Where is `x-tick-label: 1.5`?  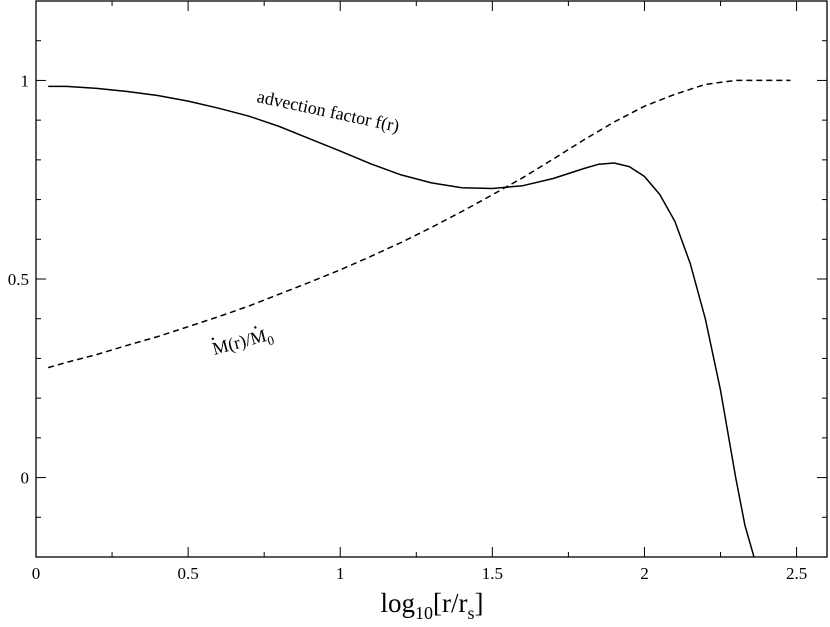
x-tick-label: 1.5 is located at coordinates (492, 573).